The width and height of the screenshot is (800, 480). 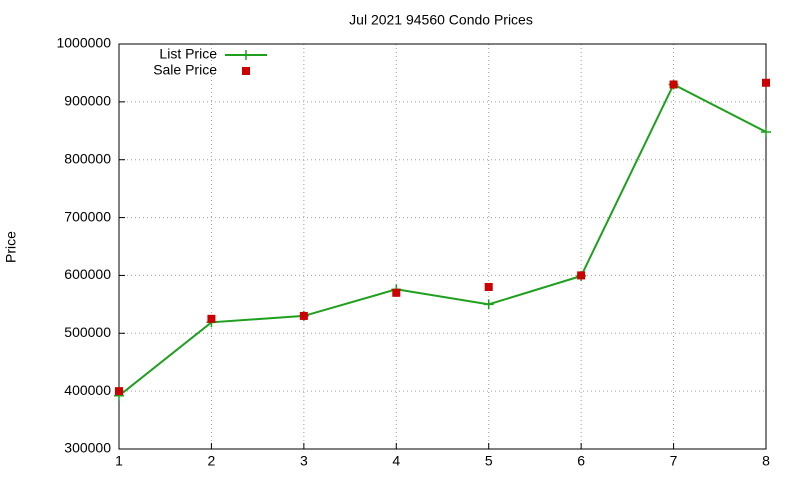 I want to click on legend-label: Sale Price, so click(x=185, y=70).